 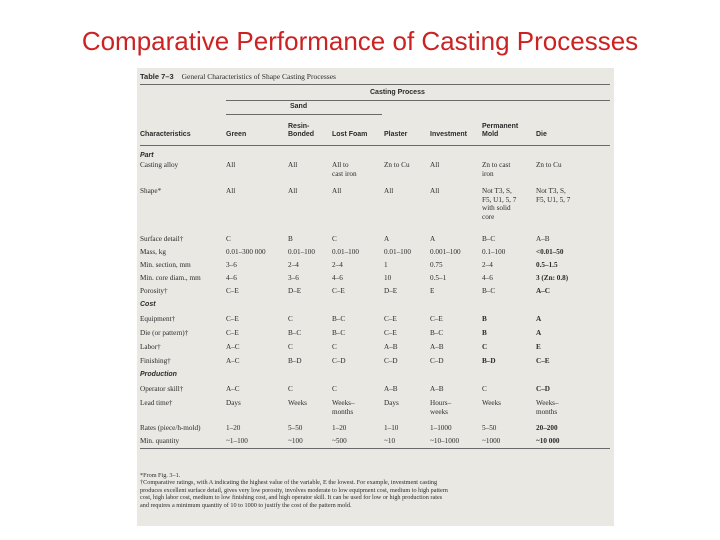 I want to click on section-label-production: Production, so click(x=158, y=374).